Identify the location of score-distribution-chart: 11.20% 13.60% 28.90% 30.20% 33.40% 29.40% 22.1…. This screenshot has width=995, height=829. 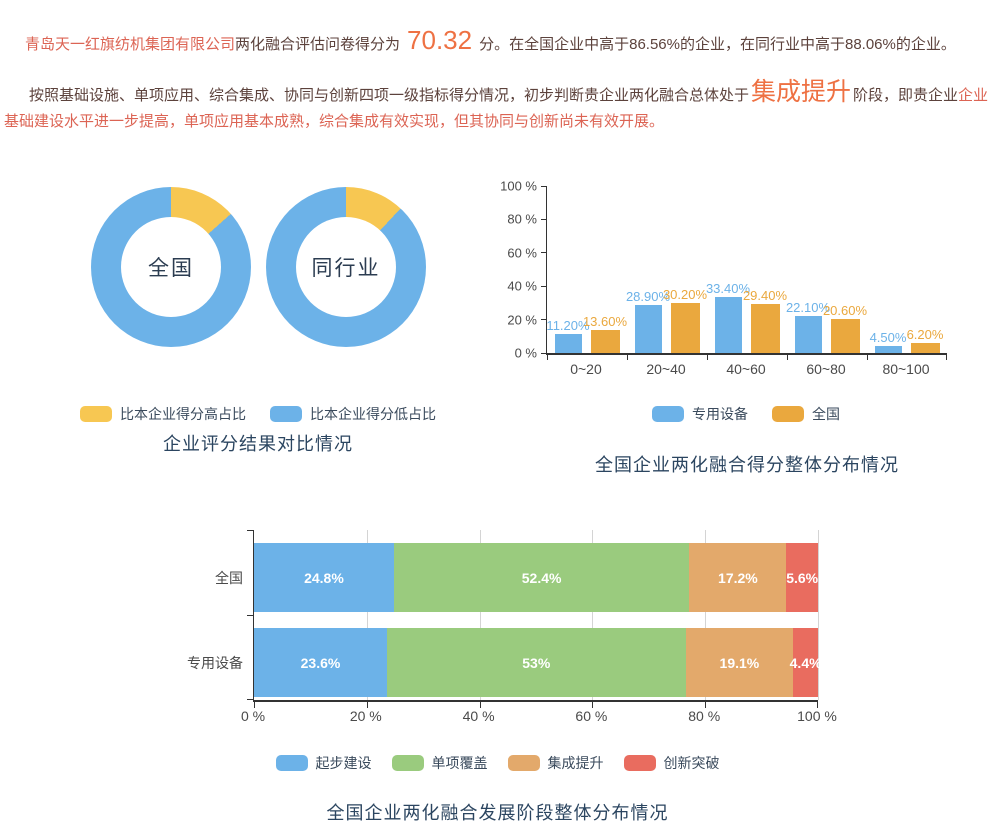
(723, 270).